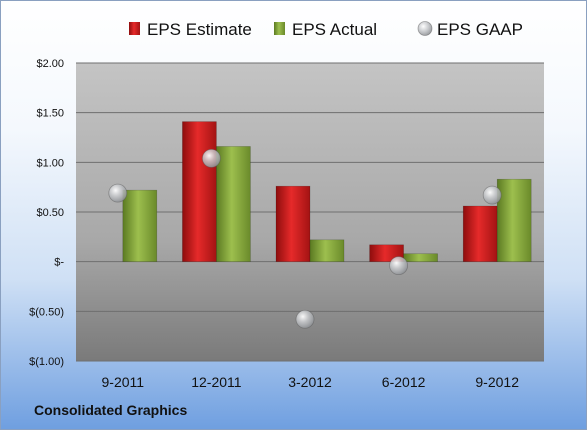  I want to click on x-category-label: 3-2012, so click(310, 382).